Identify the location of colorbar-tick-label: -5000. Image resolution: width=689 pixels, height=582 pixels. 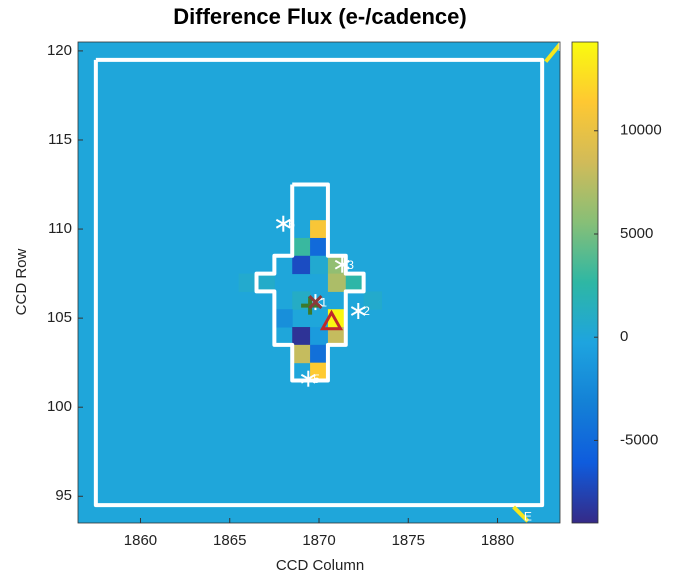
(639, 439).